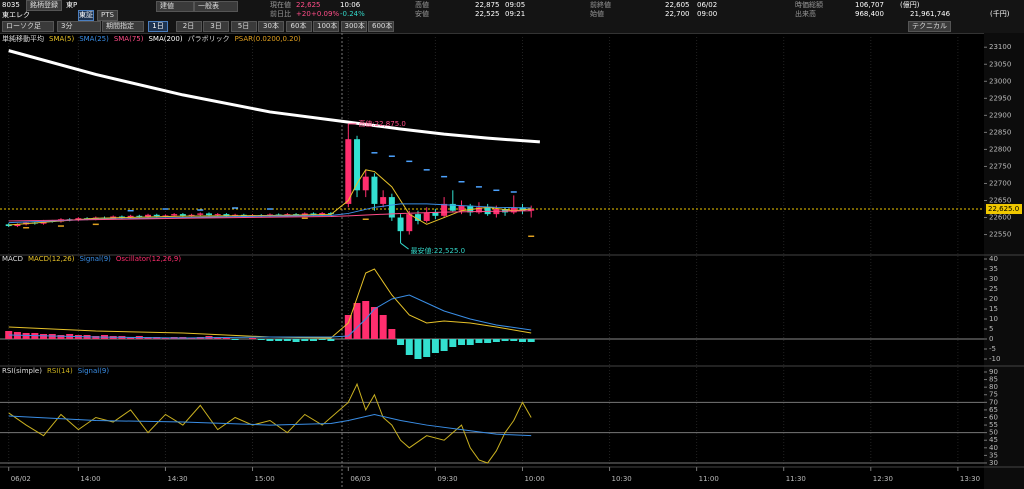 The height and width of the screenshot is (489, 1024). Describe the element at coordinates (381, 26) in the screenshot. I see `range-button: 600本` at that location.